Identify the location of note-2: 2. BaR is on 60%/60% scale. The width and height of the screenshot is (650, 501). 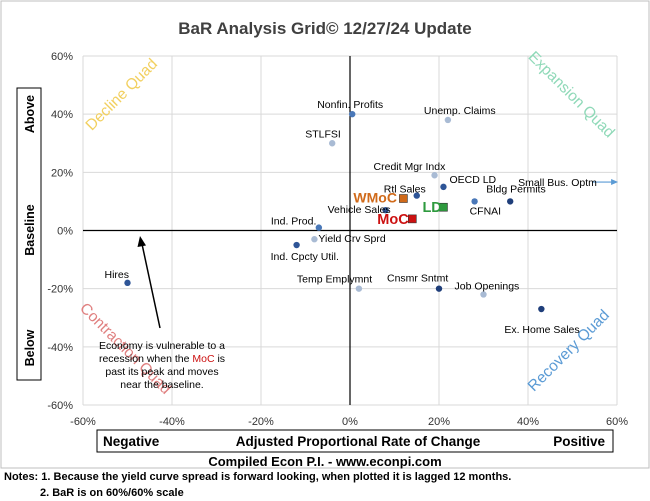
(112, 493).